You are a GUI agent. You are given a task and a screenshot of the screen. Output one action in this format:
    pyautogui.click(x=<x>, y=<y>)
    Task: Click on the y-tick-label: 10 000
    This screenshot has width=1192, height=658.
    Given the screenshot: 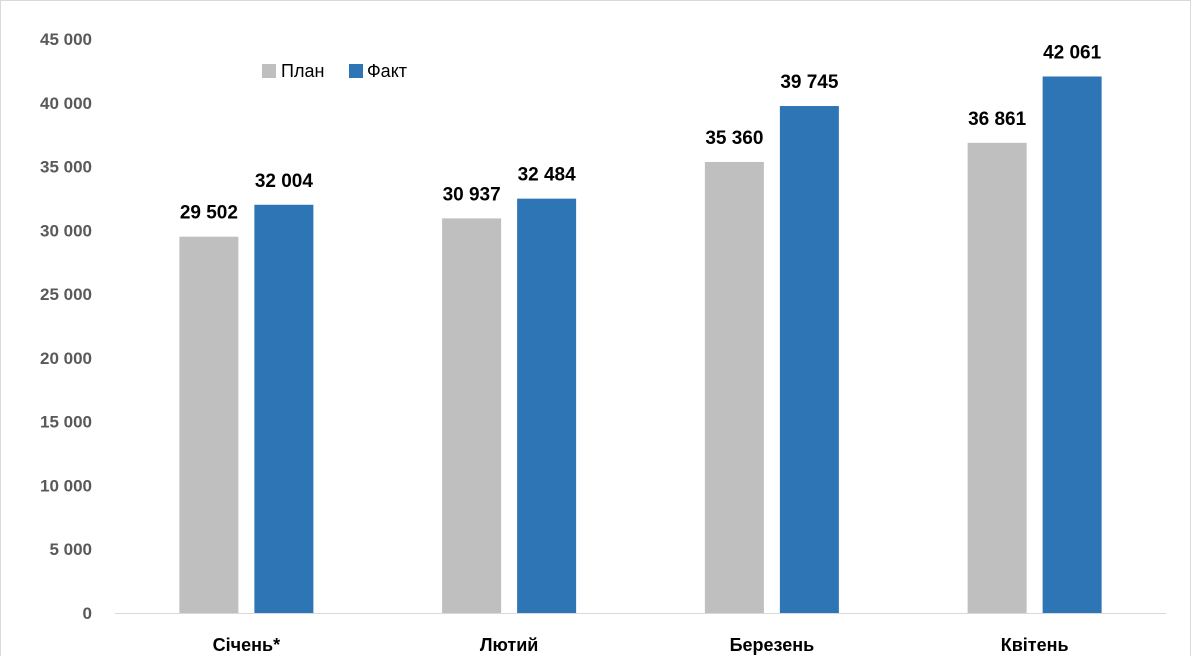 What is the action you would take?
    pyautogui.click(x=66, y=485)
    